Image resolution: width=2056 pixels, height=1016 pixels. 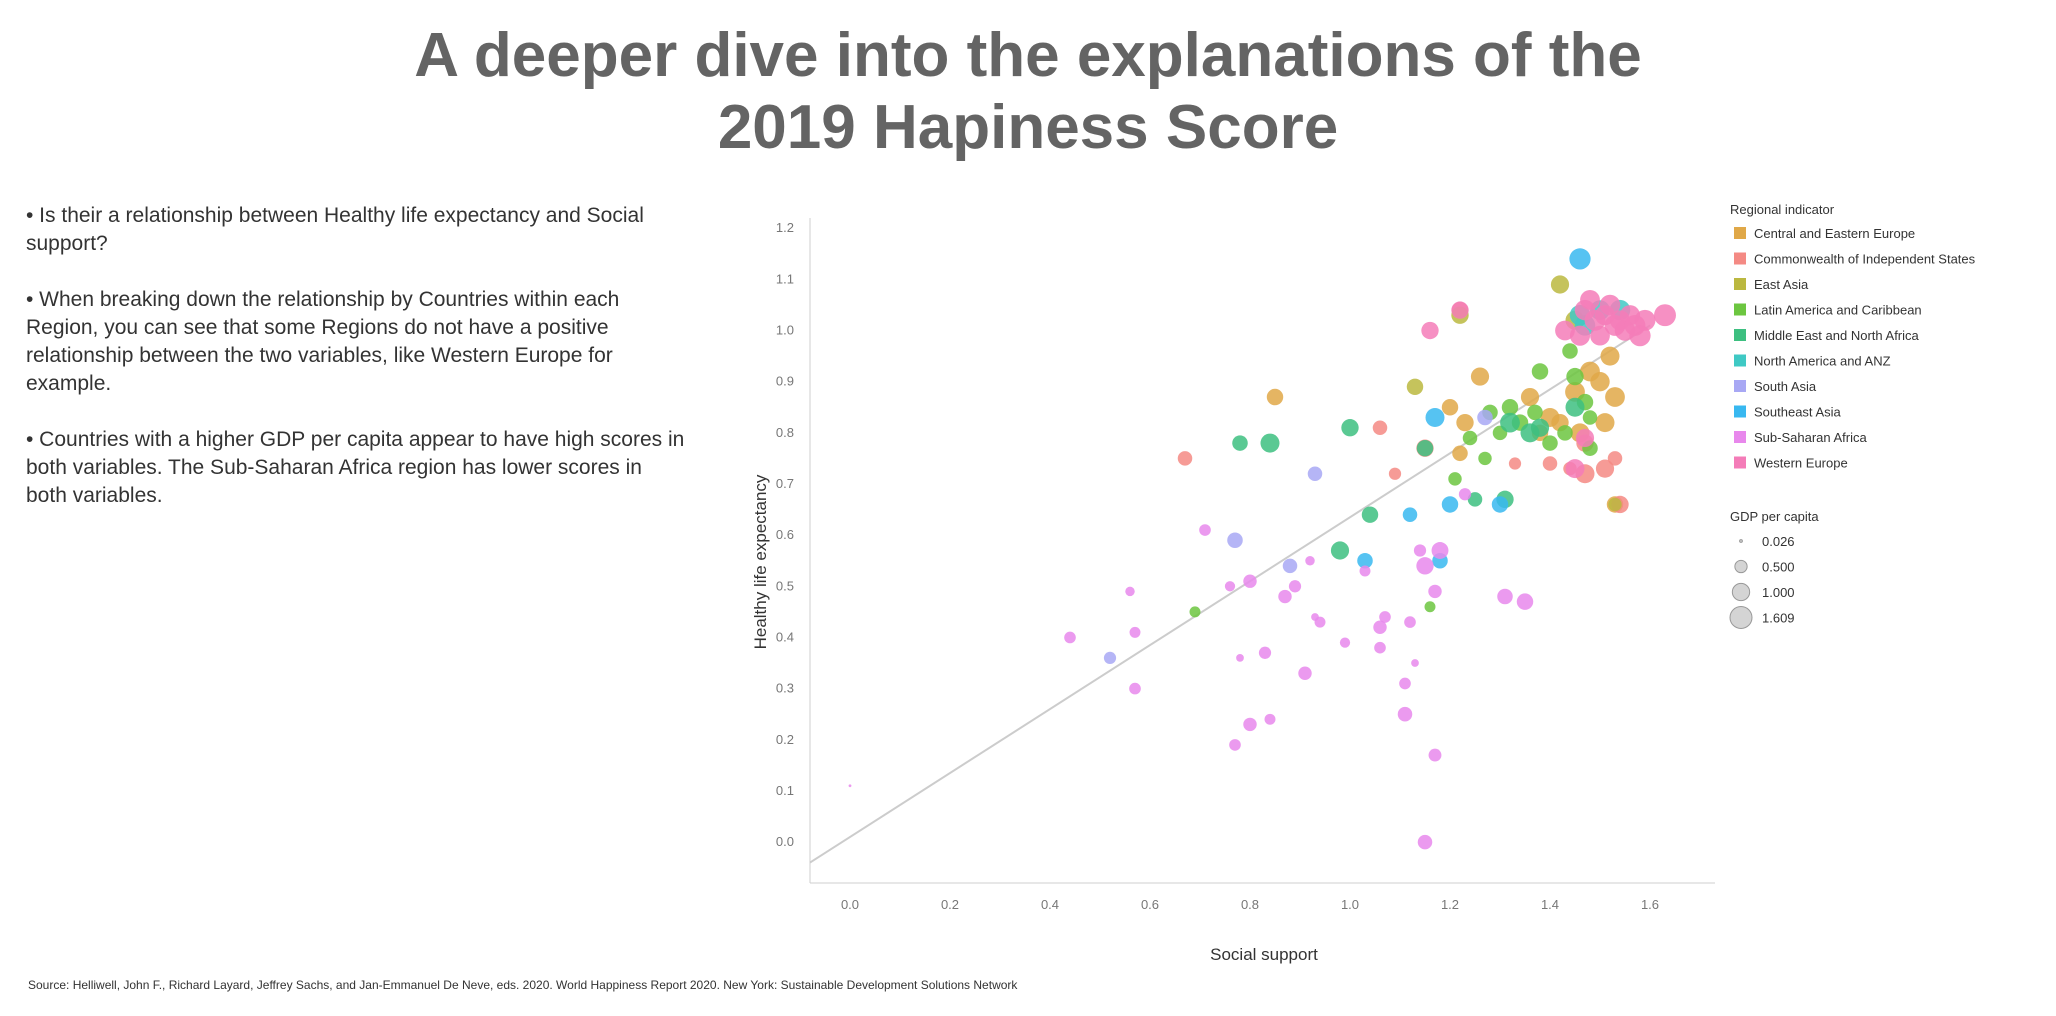 What do you see at coordinates (1650, 904) in the screenshot?
I see `x-tick-label: 1.6` at bounding box center [1650, 904].